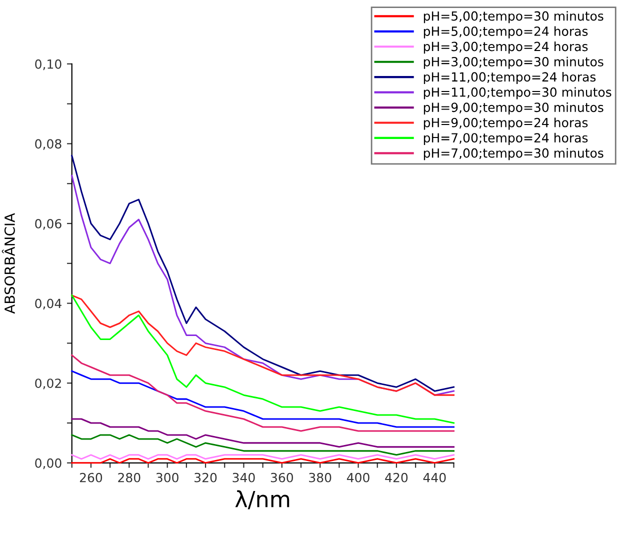 The height and width of the screenshot is (537, 625). What do you see at coordinates (282, 477) in the screenshot?
I see `x-tick-label: 360` at bounding box center [282, 477].